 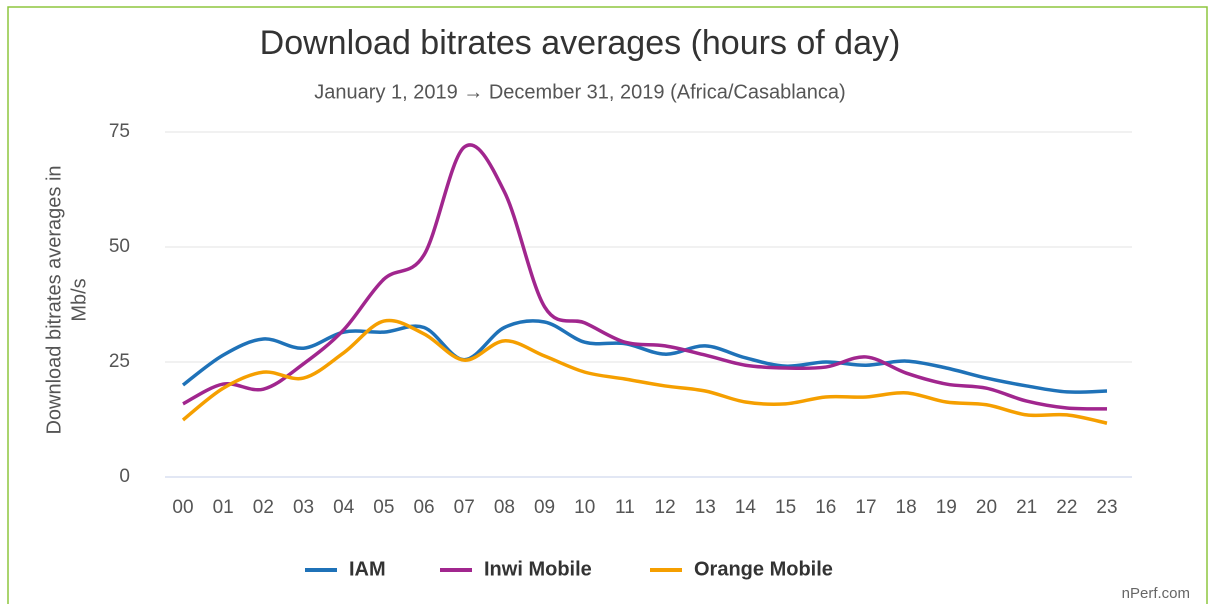 What do you see at coordinates (303, 507) in the screenshot?
I see `x-tick-label: 03` at bounding box center [303, 507].